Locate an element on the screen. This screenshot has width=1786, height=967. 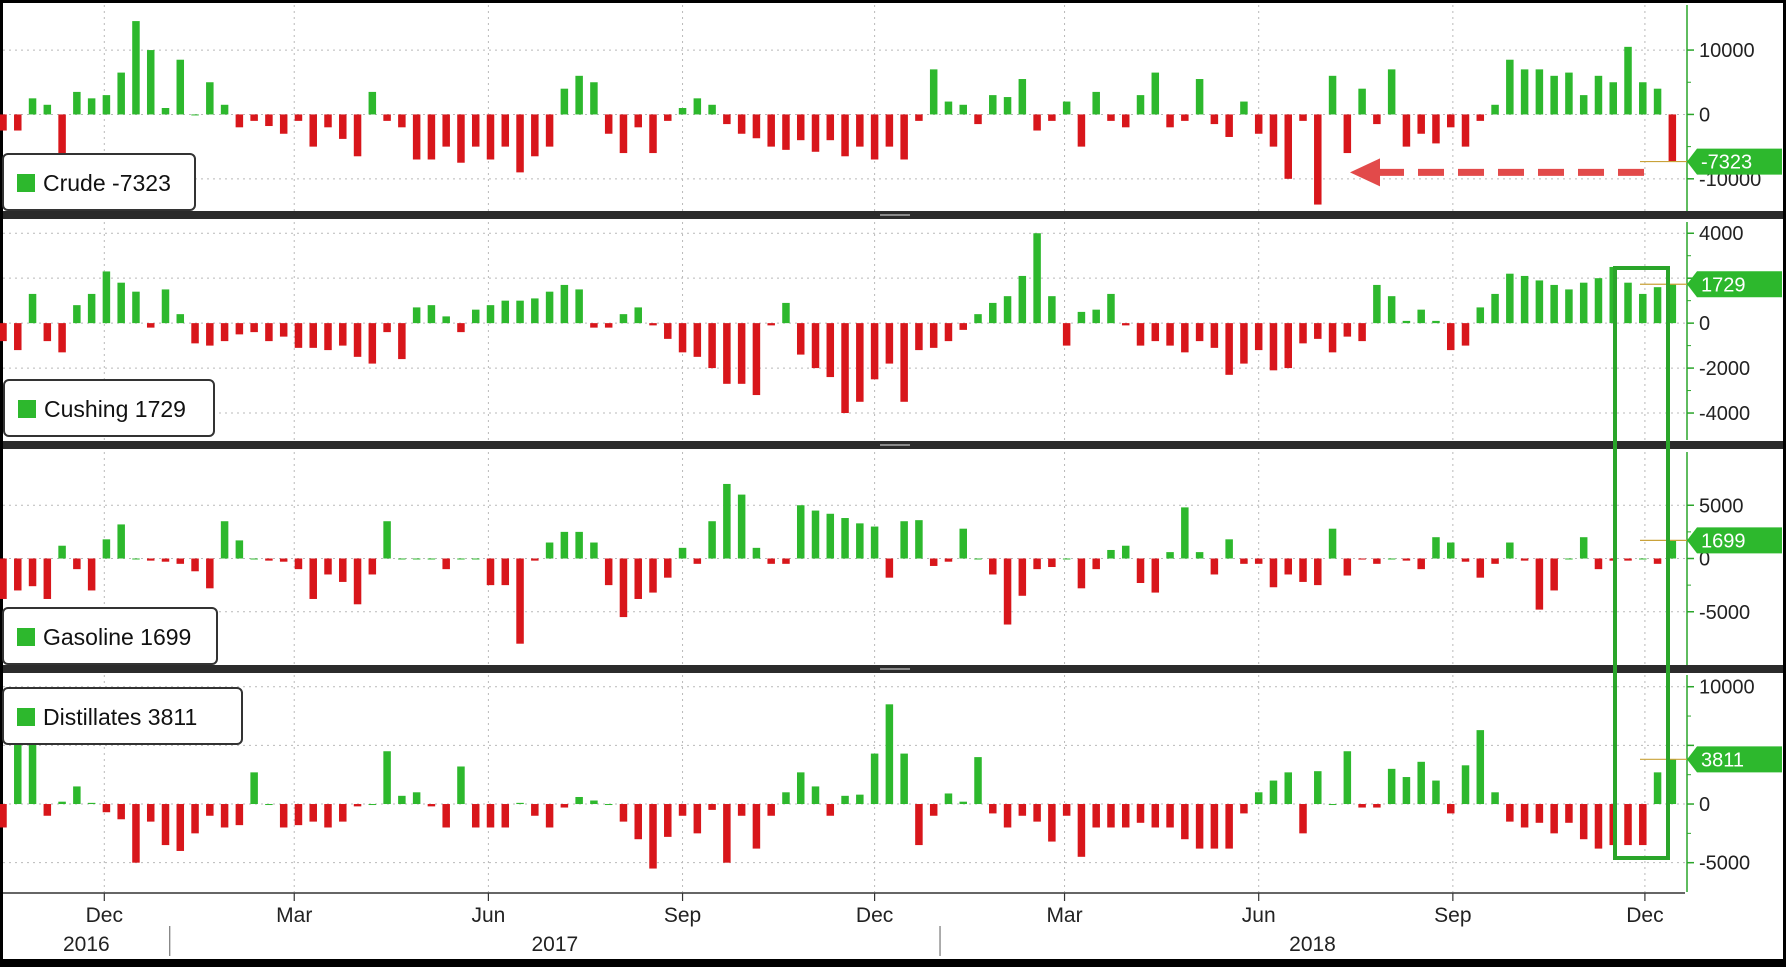
legend-label: Gasoline 1699 is located at coordinates (117, 637).